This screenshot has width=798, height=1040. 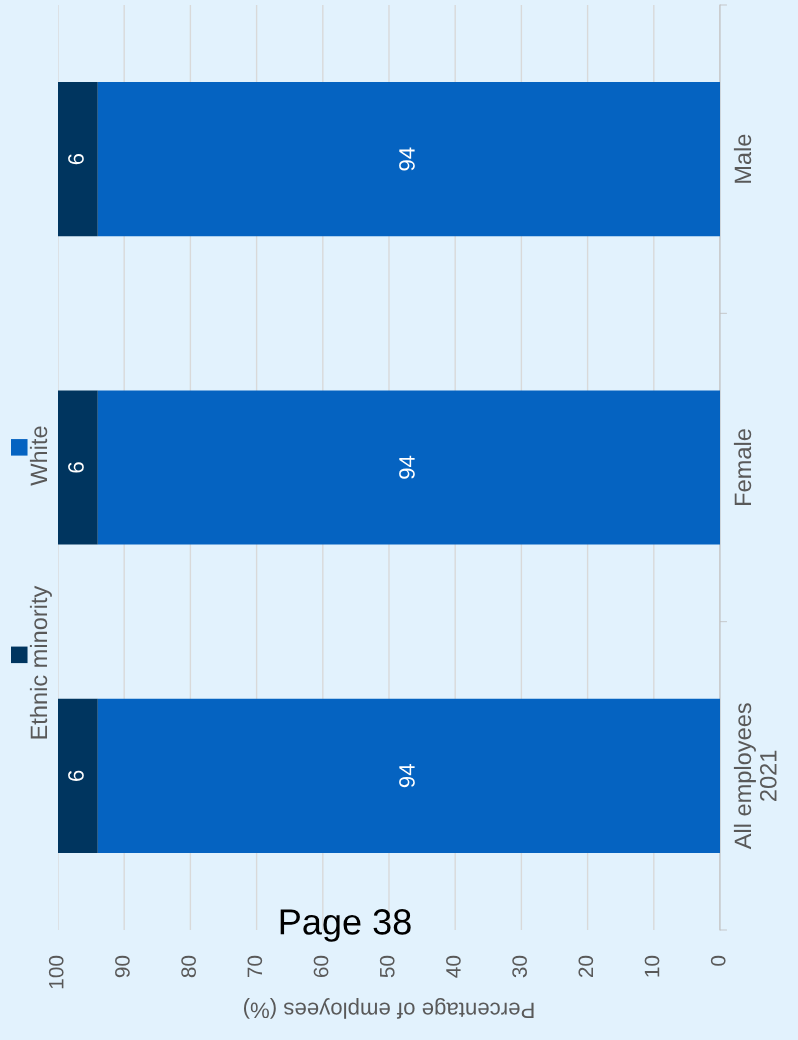 What do you see at coordinates (345, 925) in the screenshot?
I see `annotation: Page 38` at bounding box center [345, 925].